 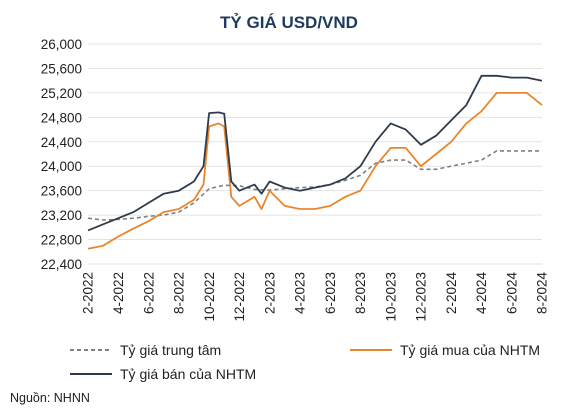 I want to click on y-tick-label: 22,800, so click(x=61, y=240).